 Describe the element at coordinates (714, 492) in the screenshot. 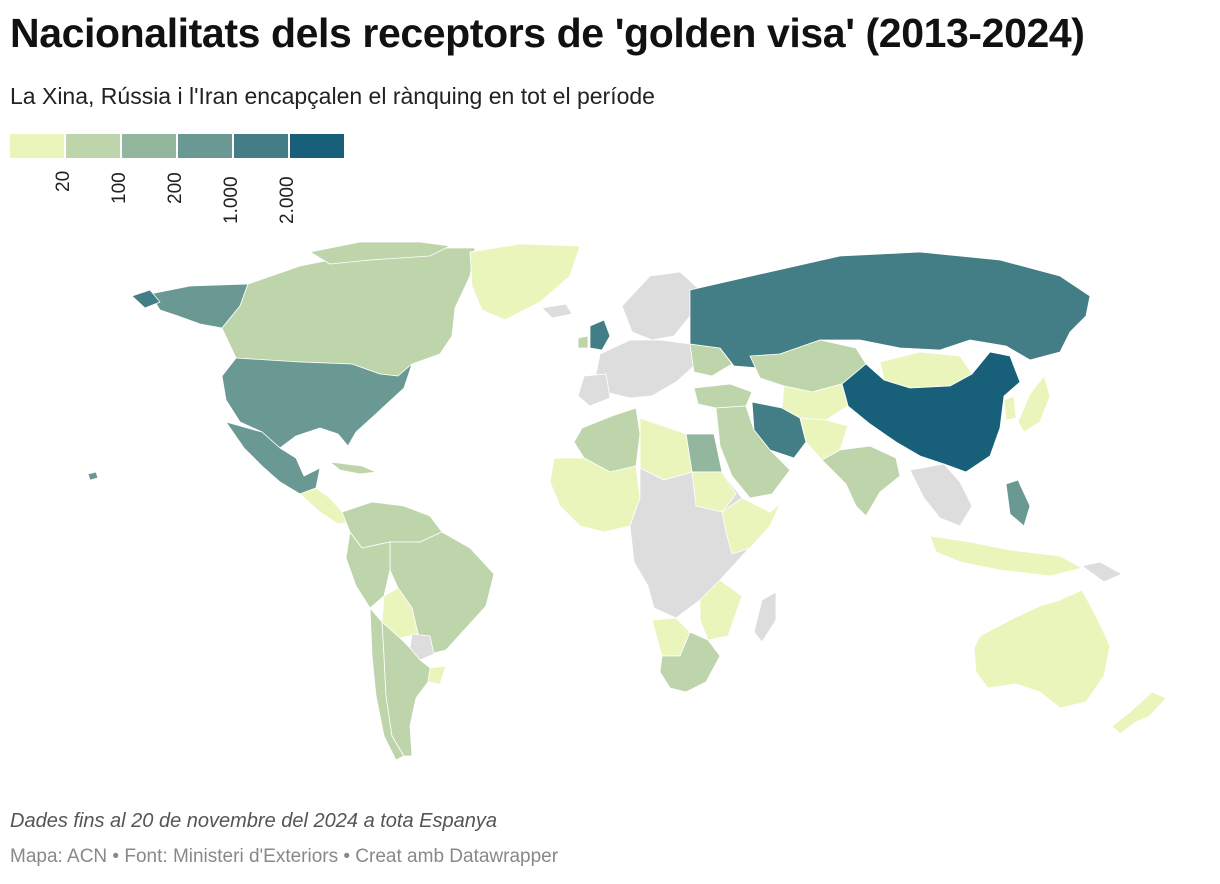

I see `country-sudan` at that location.